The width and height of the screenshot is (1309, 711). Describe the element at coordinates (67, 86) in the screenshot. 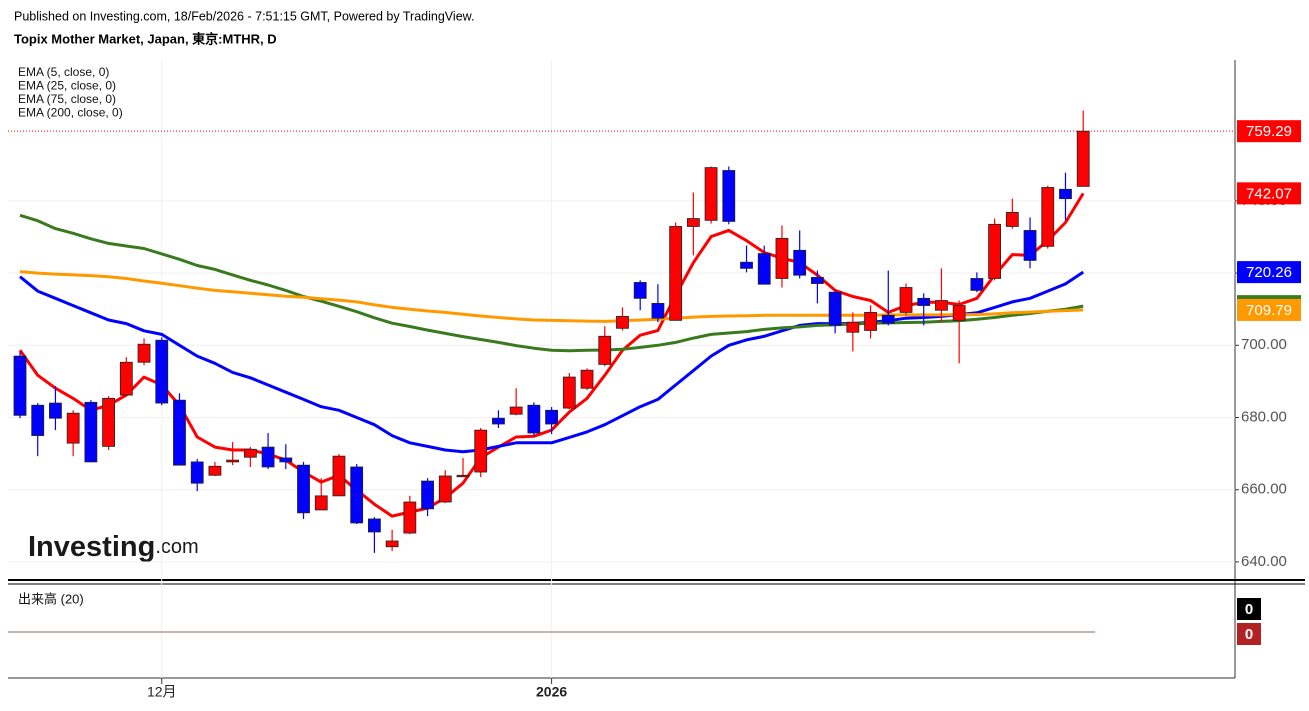

I see `legend-entry: EMA (25, close, 0)` at that location.